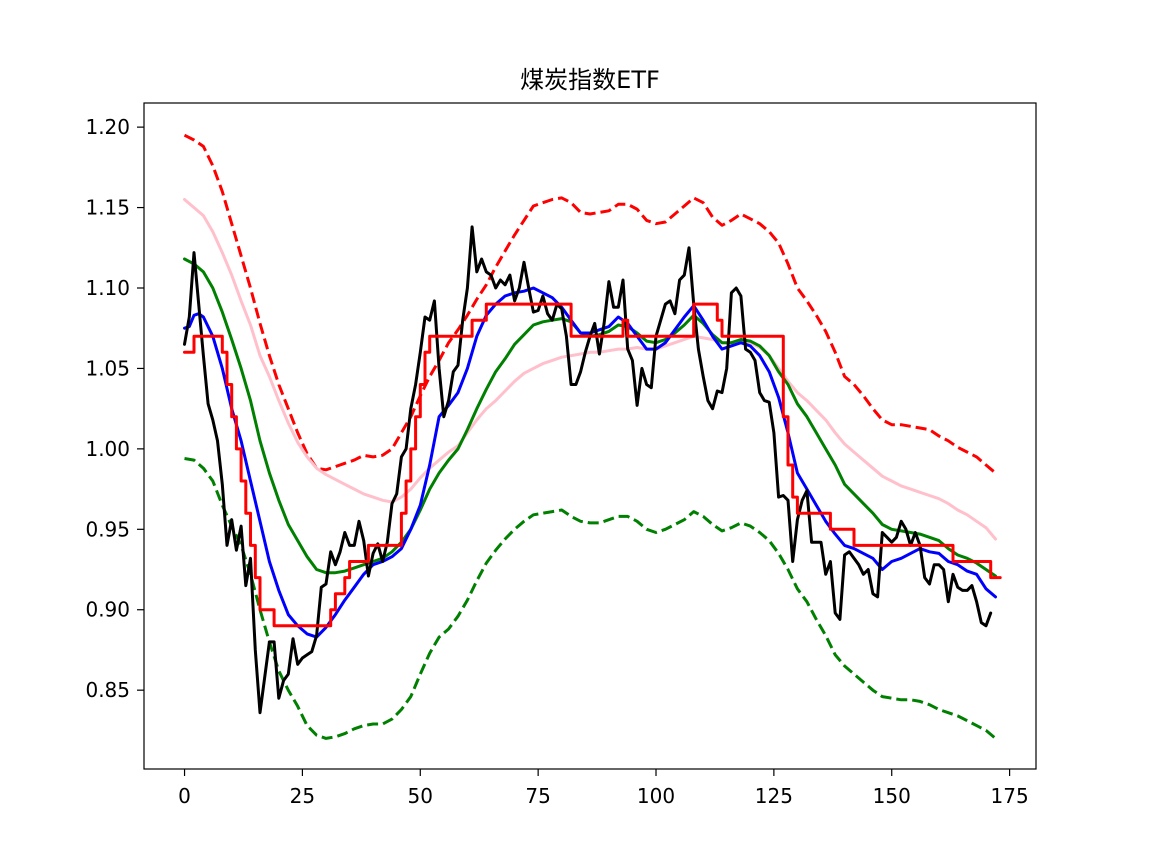 The width and height of the screenshot is (1152, 864). What do you see at coordinates (302, 796) in the screenshot?
I see `x-tick-label: 25` at bounding box center [302, 796].